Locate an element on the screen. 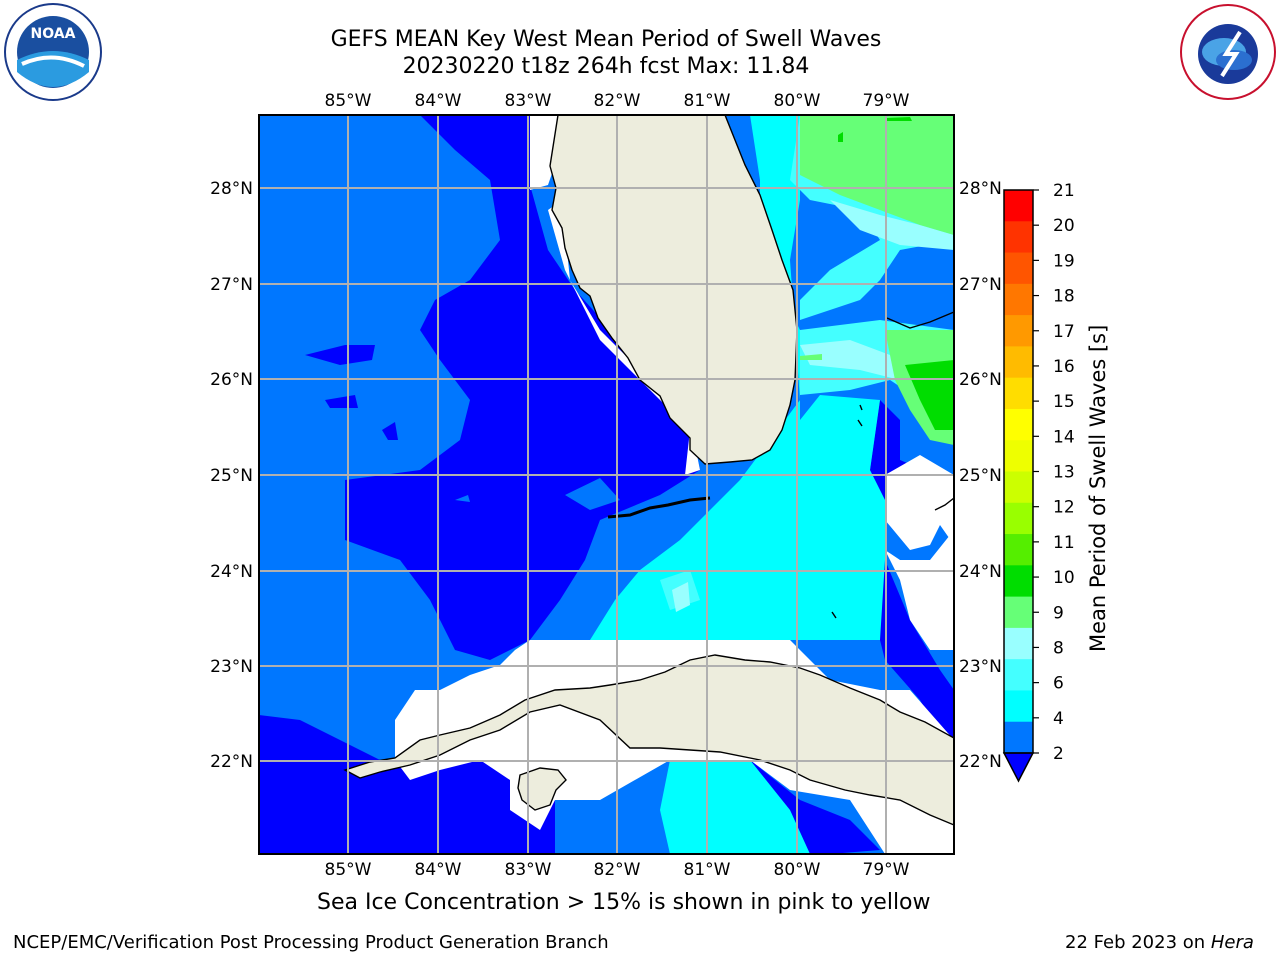 This screenshot has height=960, width=1280. colorbar-tick-label: 9 is located at coordinates (1058, 613).